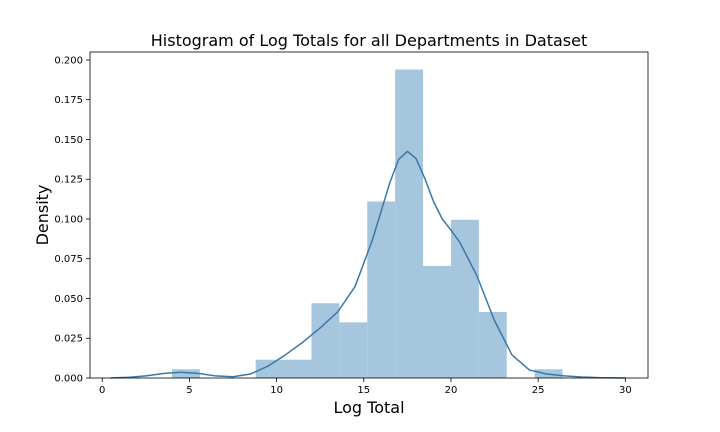 The width and height of the screenshot is (720, 432). I want to click on x-tick-label: 15, so click(363, 390).